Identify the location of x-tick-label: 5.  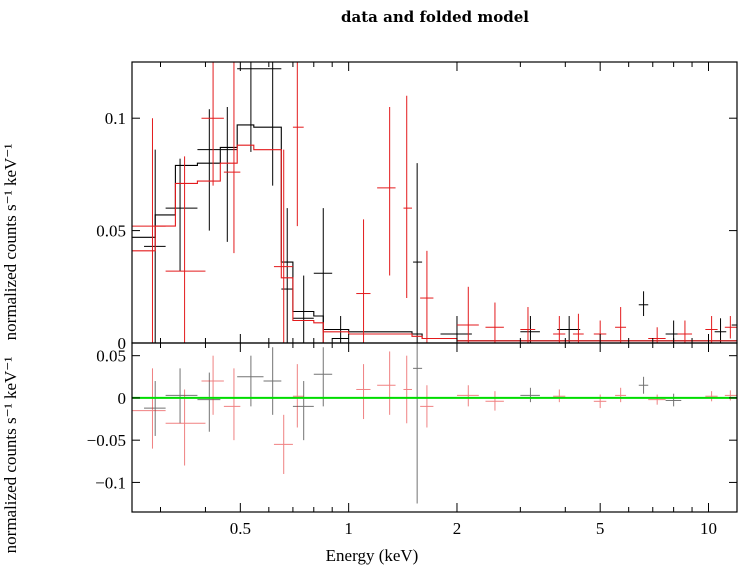
(600, 528).